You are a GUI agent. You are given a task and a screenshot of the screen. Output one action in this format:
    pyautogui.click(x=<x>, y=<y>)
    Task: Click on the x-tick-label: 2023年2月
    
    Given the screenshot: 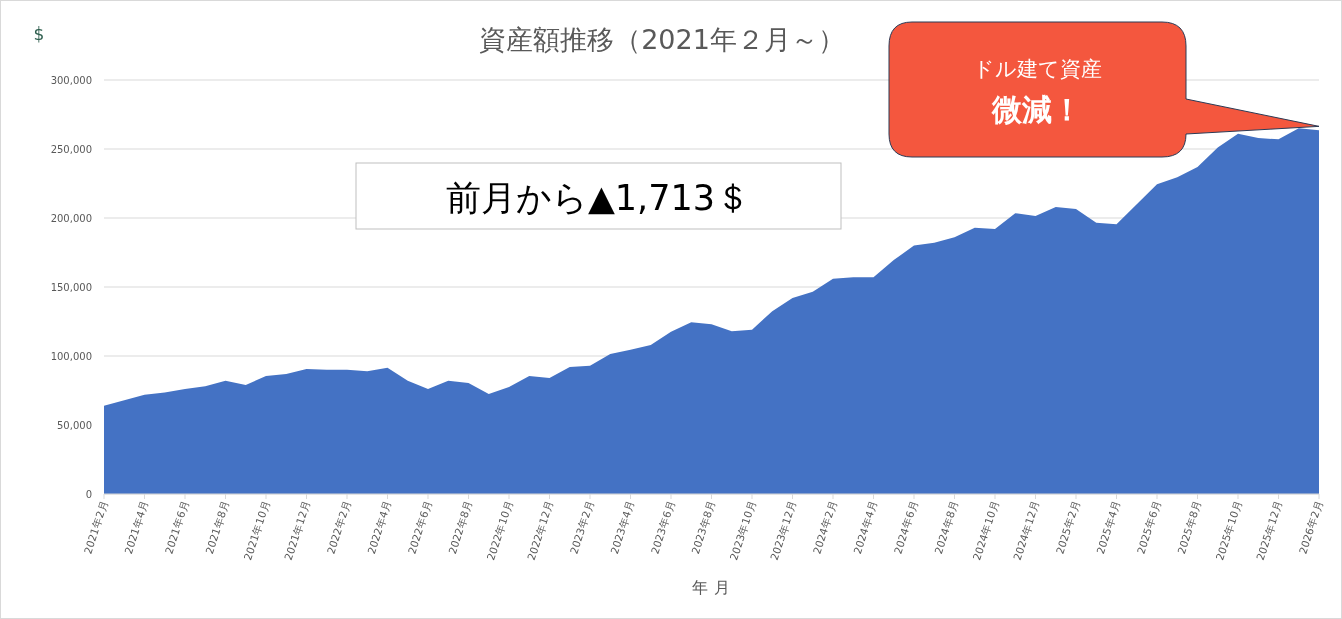 What is the action you would take?
    pyautogui.click(x=581, y=527)
    